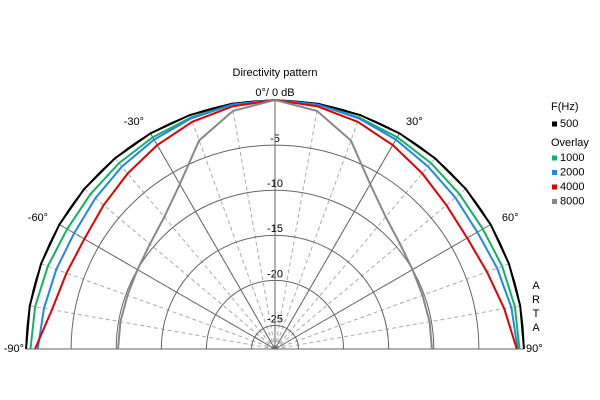 Image resolution: width=600 pixels, height=400 pixels. I want to click on angle-label: -60°, so click(38, 218).